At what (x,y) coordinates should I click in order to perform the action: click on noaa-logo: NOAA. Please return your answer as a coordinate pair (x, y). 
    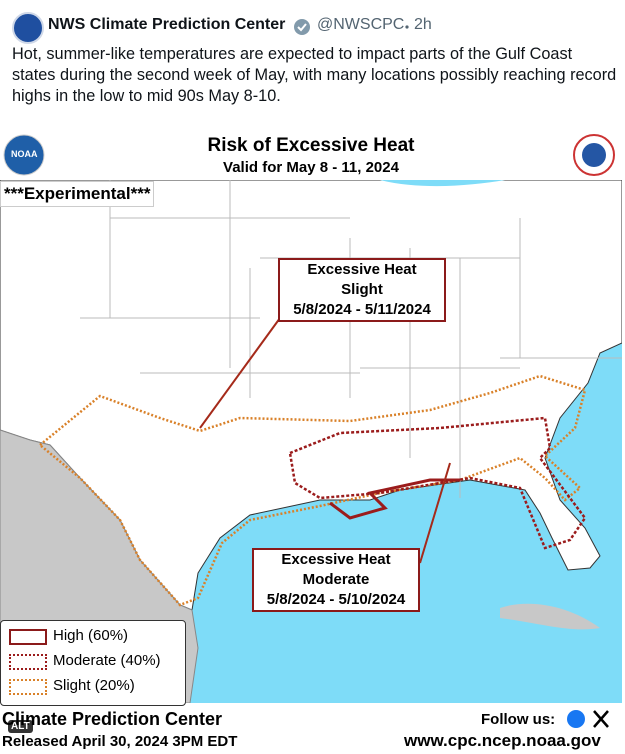
    Looking at the image, I should click on (24, 154).